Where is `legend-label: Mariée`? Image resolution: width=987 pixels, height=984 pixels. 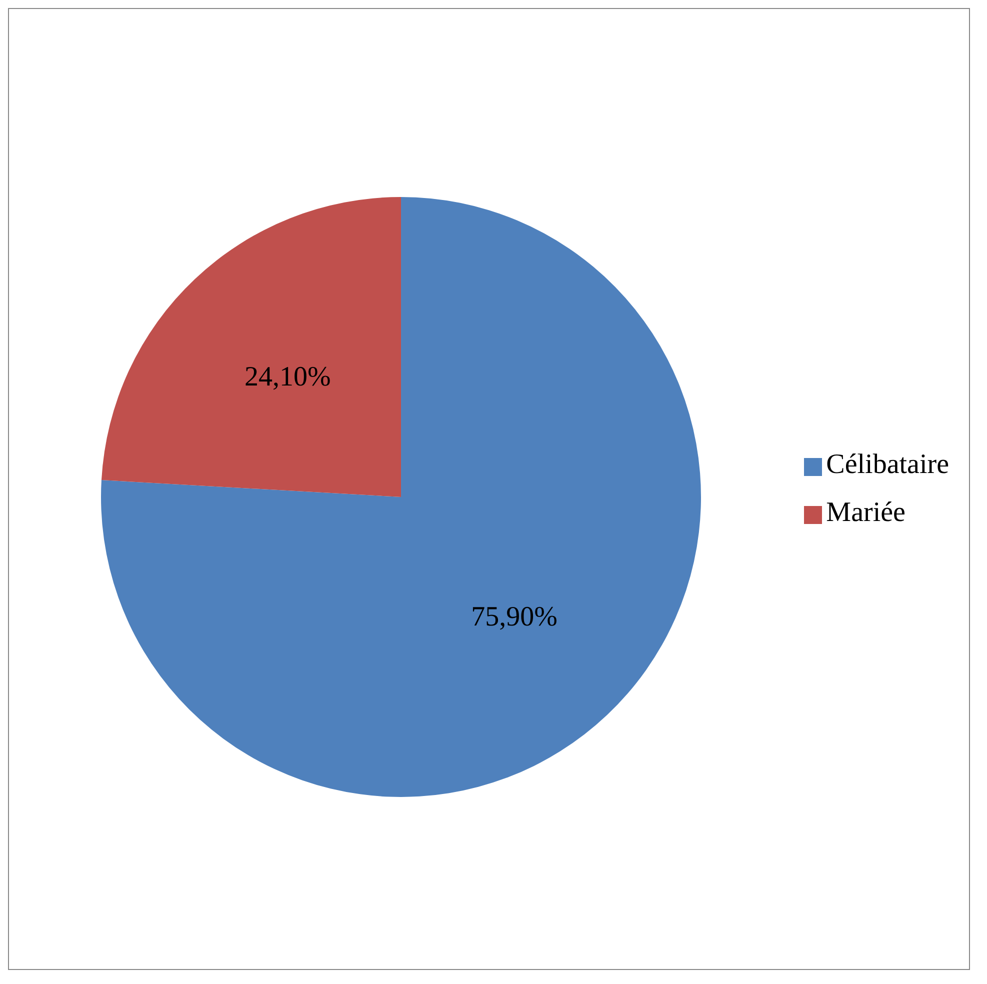
legend-label: Mariée is located at coordinates (866, 512).